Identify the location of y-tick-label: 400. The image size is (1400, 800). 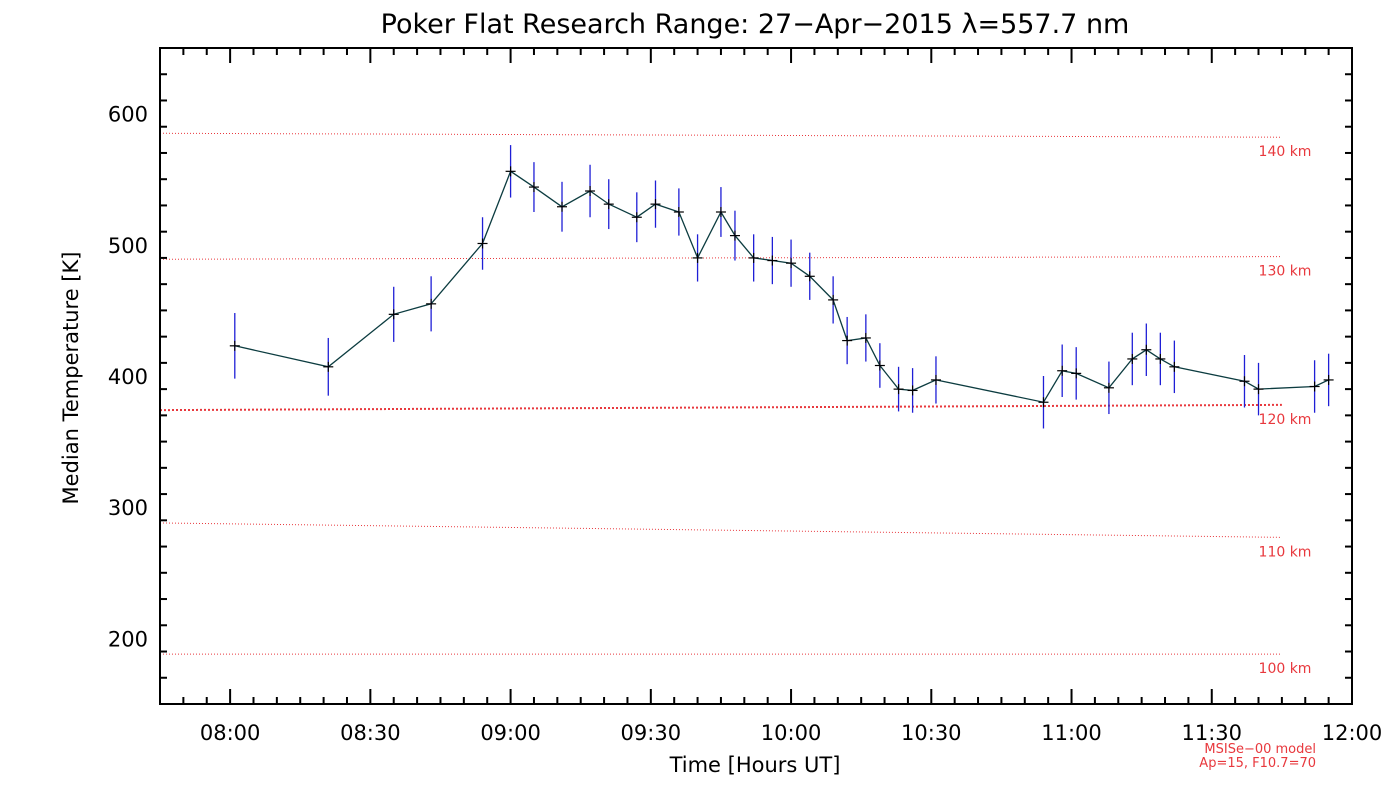
(128, 377).